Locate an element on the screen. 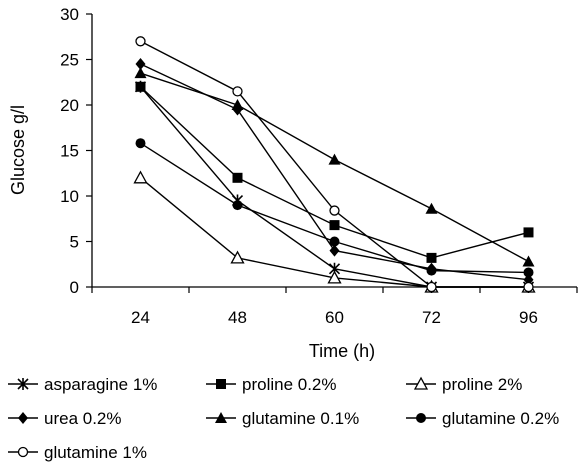 This screenshot has width=587, height=470. y-tick-label: 5 is located at coordinates (74, 242).